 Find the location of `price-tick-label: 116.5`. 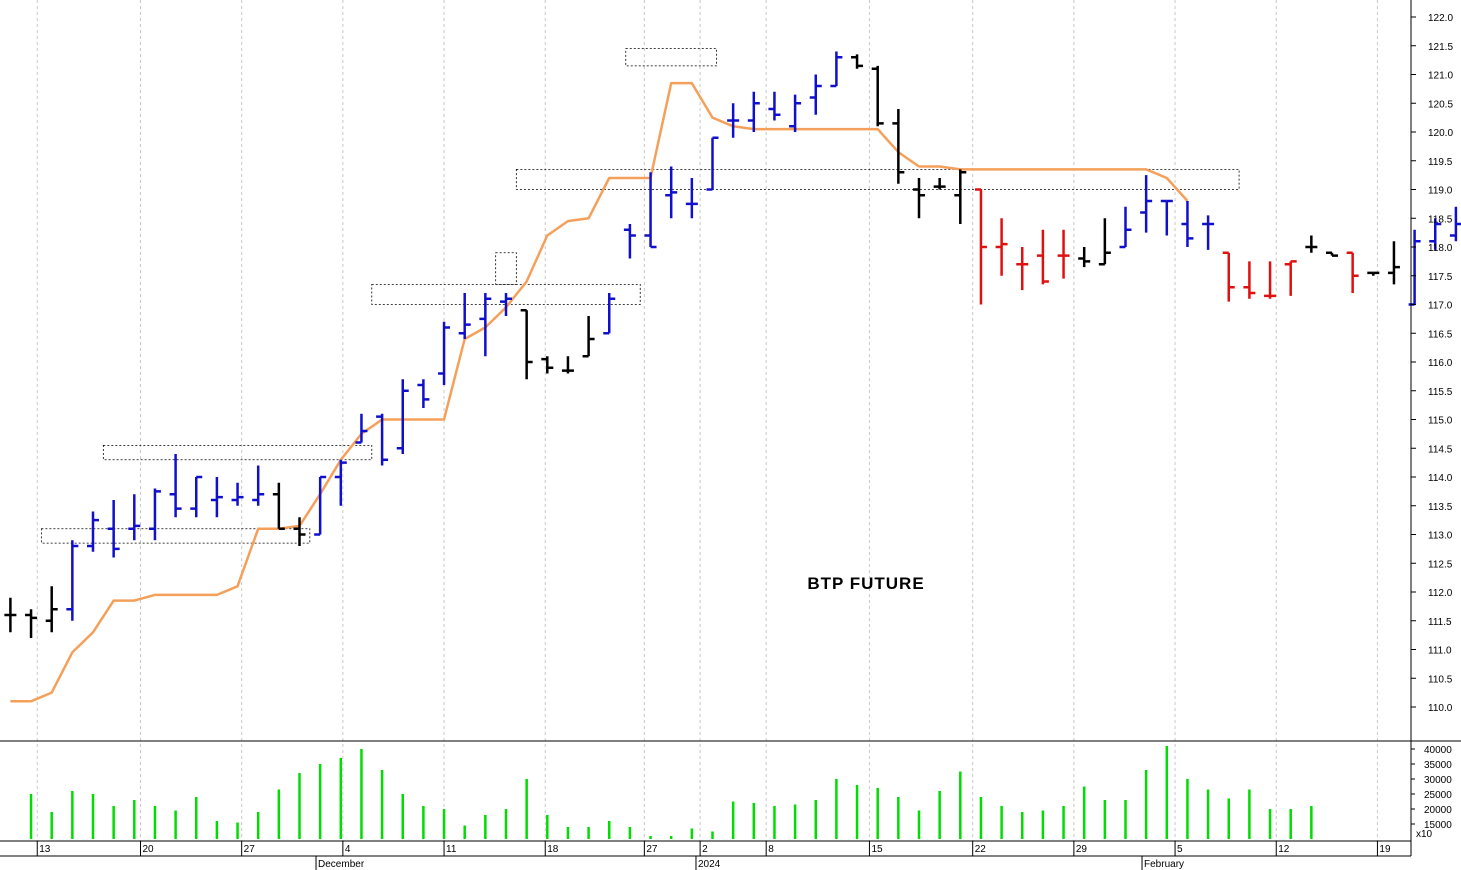

price-tick-label: 116.5 is located at coordinates (1440, 334).